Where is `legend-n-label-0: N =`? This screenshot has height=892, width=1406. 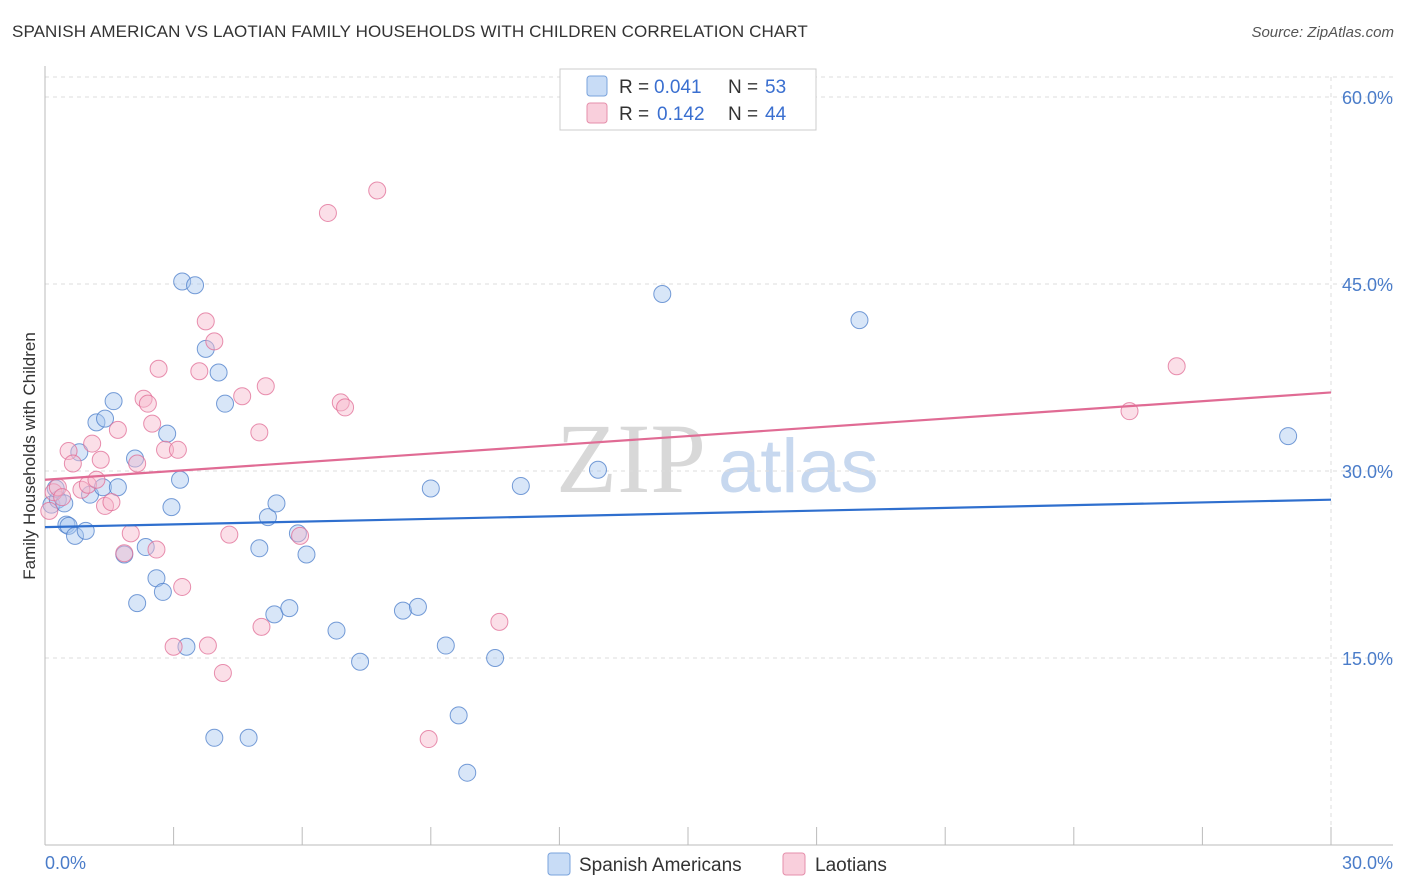 legend-n-label-0: N = is located at coordinates (743, 87).